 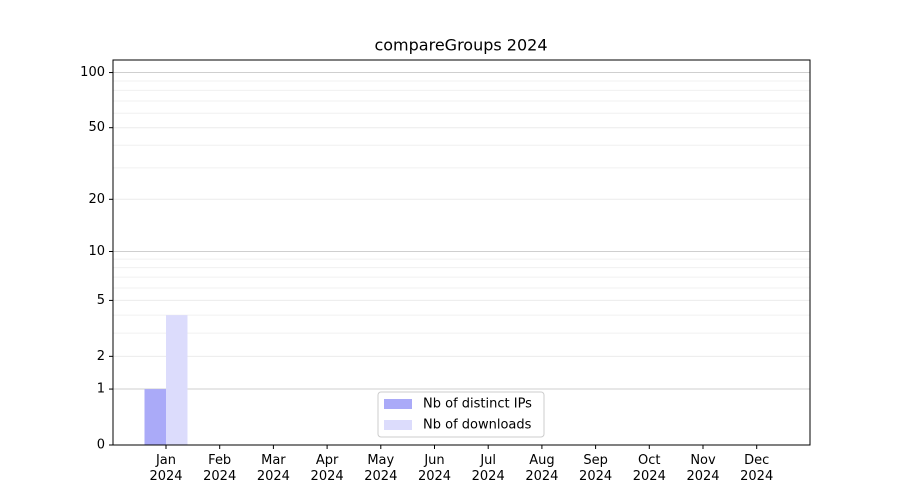 I want to click on y-tick-label: 0, so click(x=101, y=445).